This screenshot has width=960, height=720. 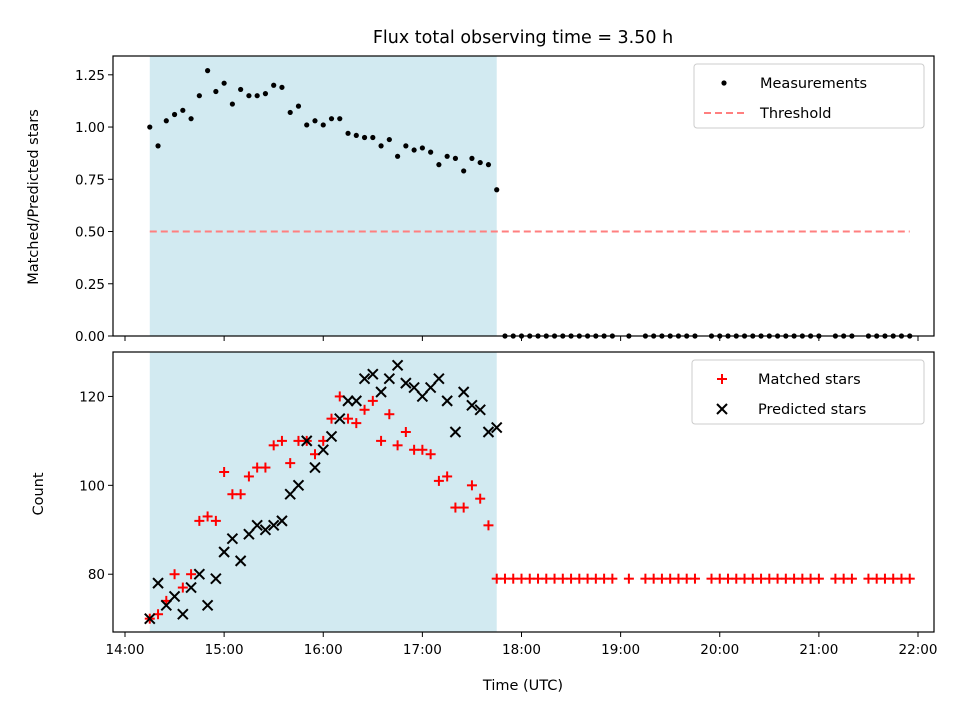 I want to click on legend-measurement-swatch, so click(x=724, y=83).